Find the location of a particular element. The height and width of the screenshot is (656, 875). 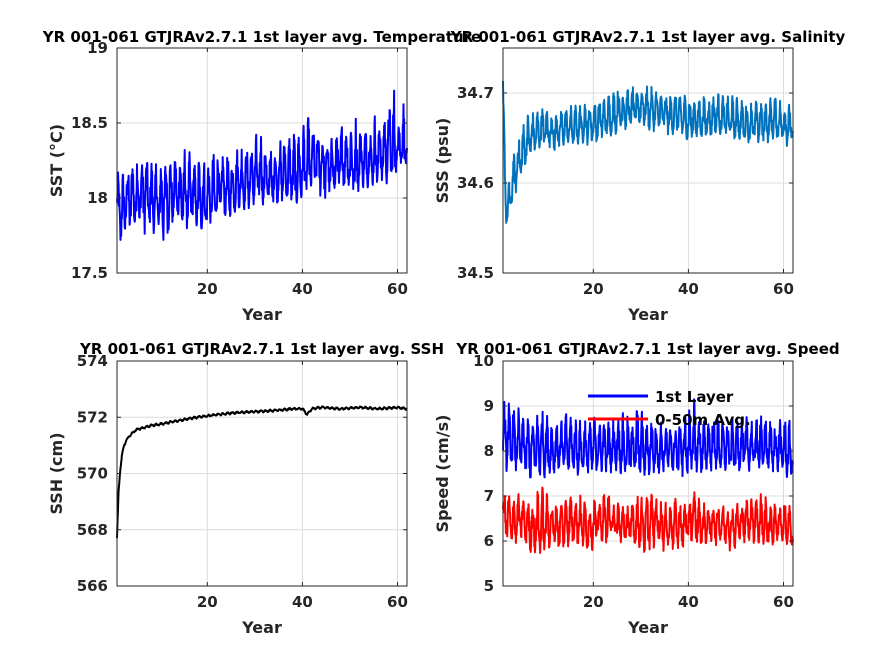

y-tick-label: 574 is located at coordinates (92, 361).